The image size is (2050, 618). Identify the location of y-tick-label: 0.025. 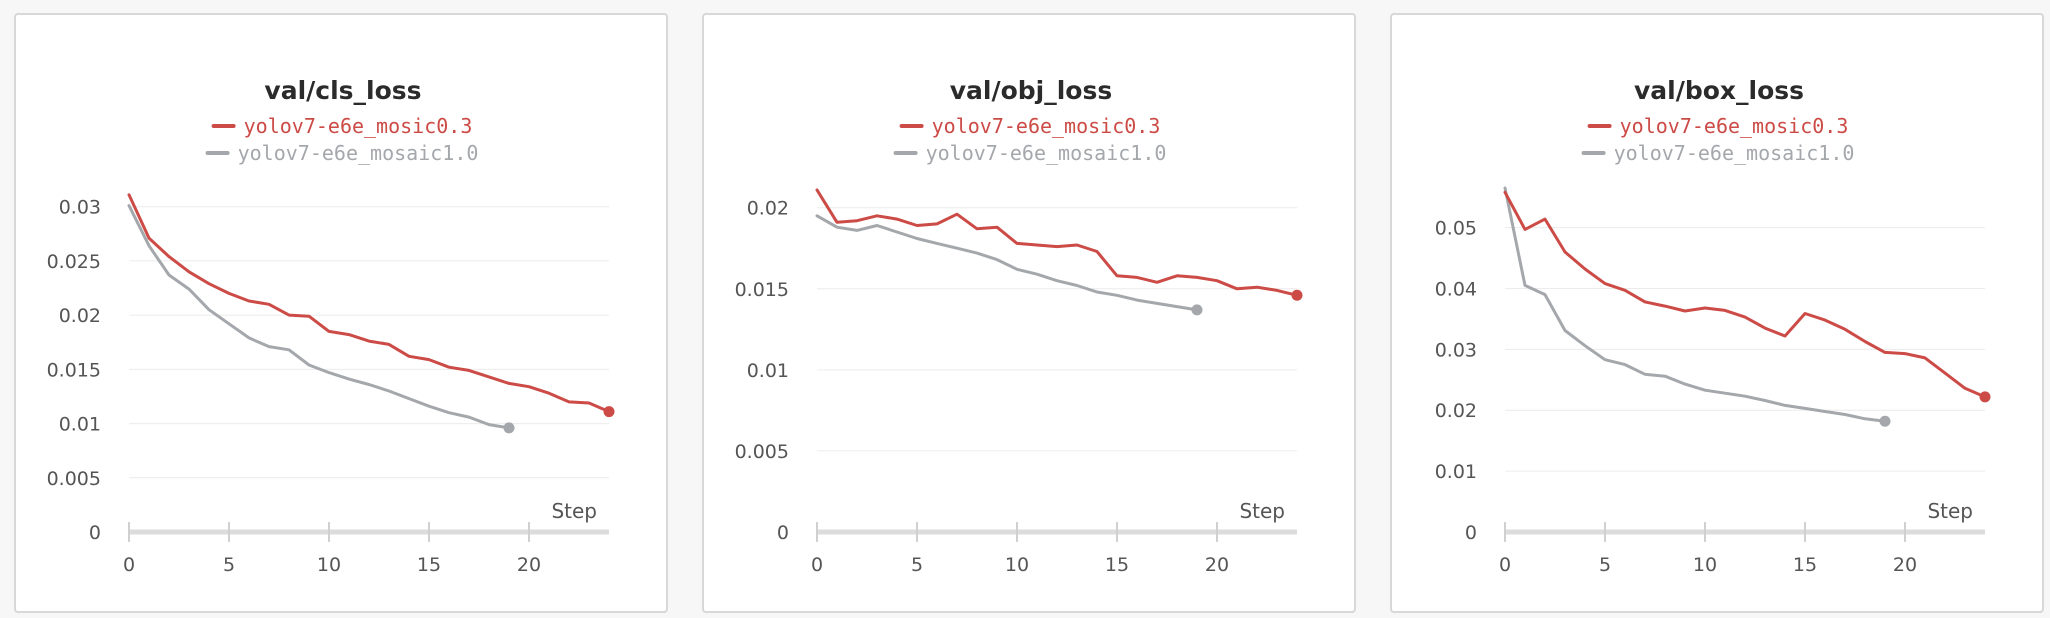
(74, 262).